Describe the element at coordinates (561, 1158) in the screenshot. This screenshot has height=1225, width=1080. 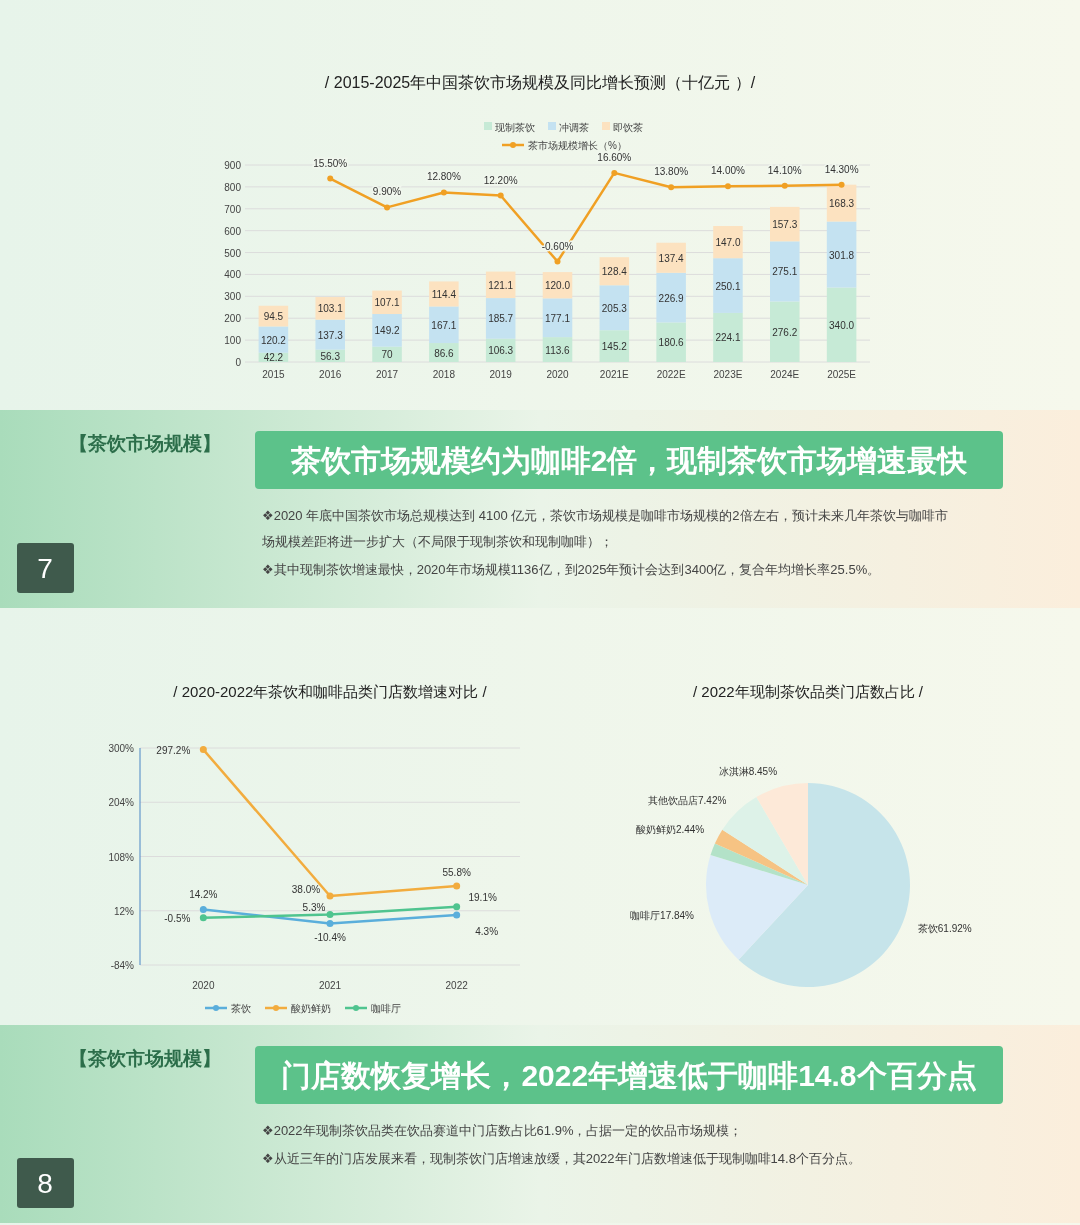
I see `text: ❖从近三年的门店发展来看，现制茶饮门店增速放缓，其2022年门店数增速低于现制咖啡14.8个百分点。` at that location.